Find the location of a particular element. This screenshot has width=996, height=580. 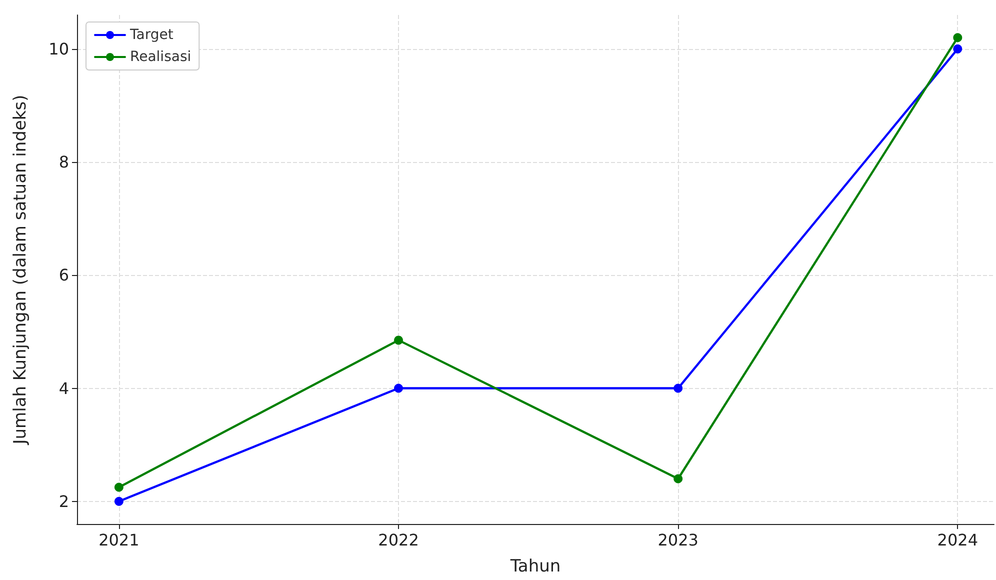

y-tick-label: 2 is located at coordinates (63, 501).